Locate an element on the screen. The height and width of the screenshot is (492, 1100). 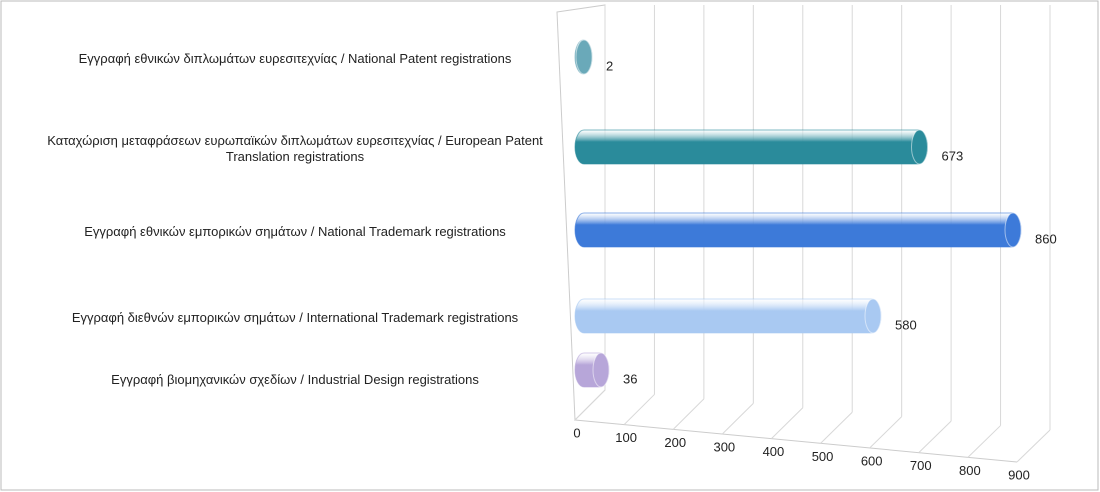
x-tick-label: 500 is located at coordinates (823, 456).